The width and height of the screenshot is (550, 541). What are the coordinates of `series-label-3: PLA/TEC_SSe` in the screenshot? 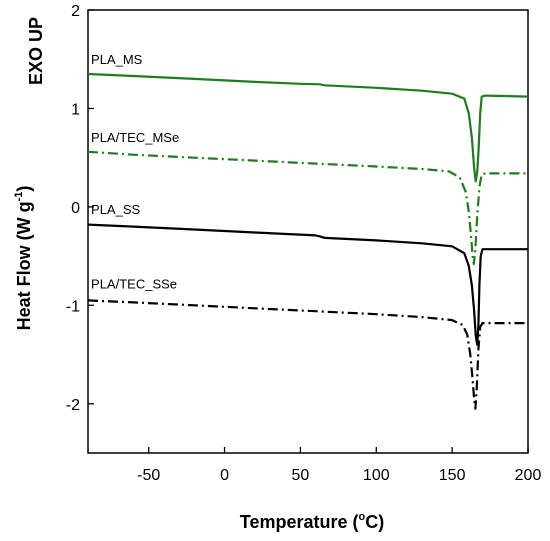 It's located at (134, 284).